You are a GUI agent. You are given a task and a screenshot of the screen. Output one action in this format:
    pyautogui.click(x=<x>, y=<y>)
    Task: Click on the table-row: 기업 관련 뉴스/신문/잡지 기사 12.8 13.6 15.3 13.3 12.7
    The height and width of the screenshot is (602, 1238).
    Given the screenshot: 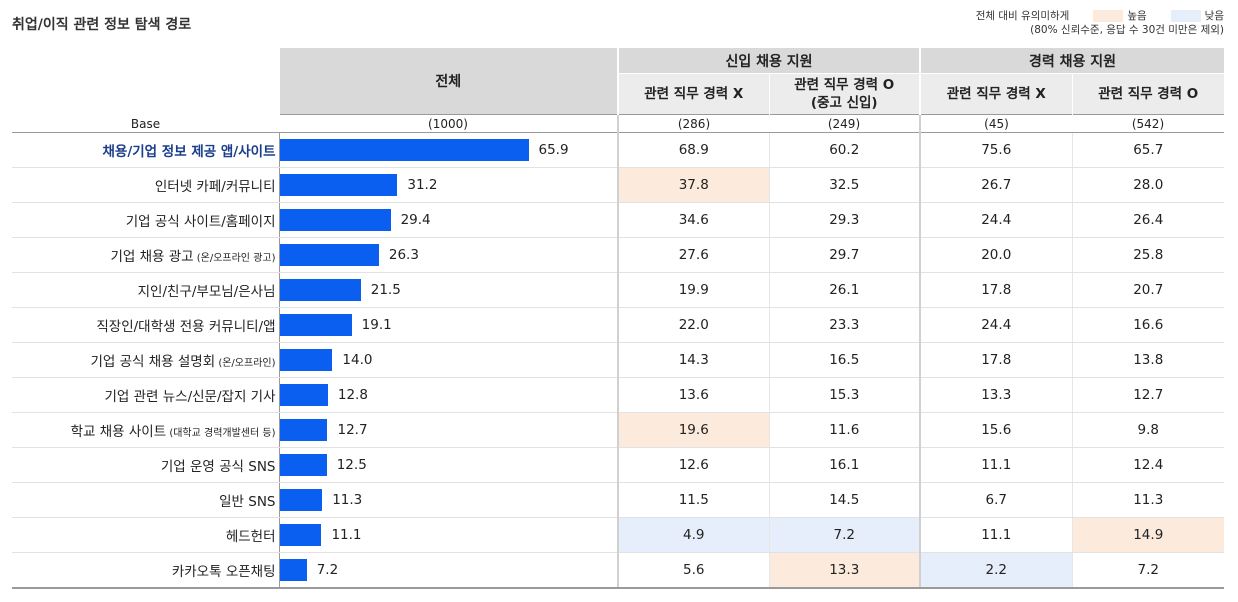 What is the action you would take?
    pyautogui.click(x=618, y=395)
    